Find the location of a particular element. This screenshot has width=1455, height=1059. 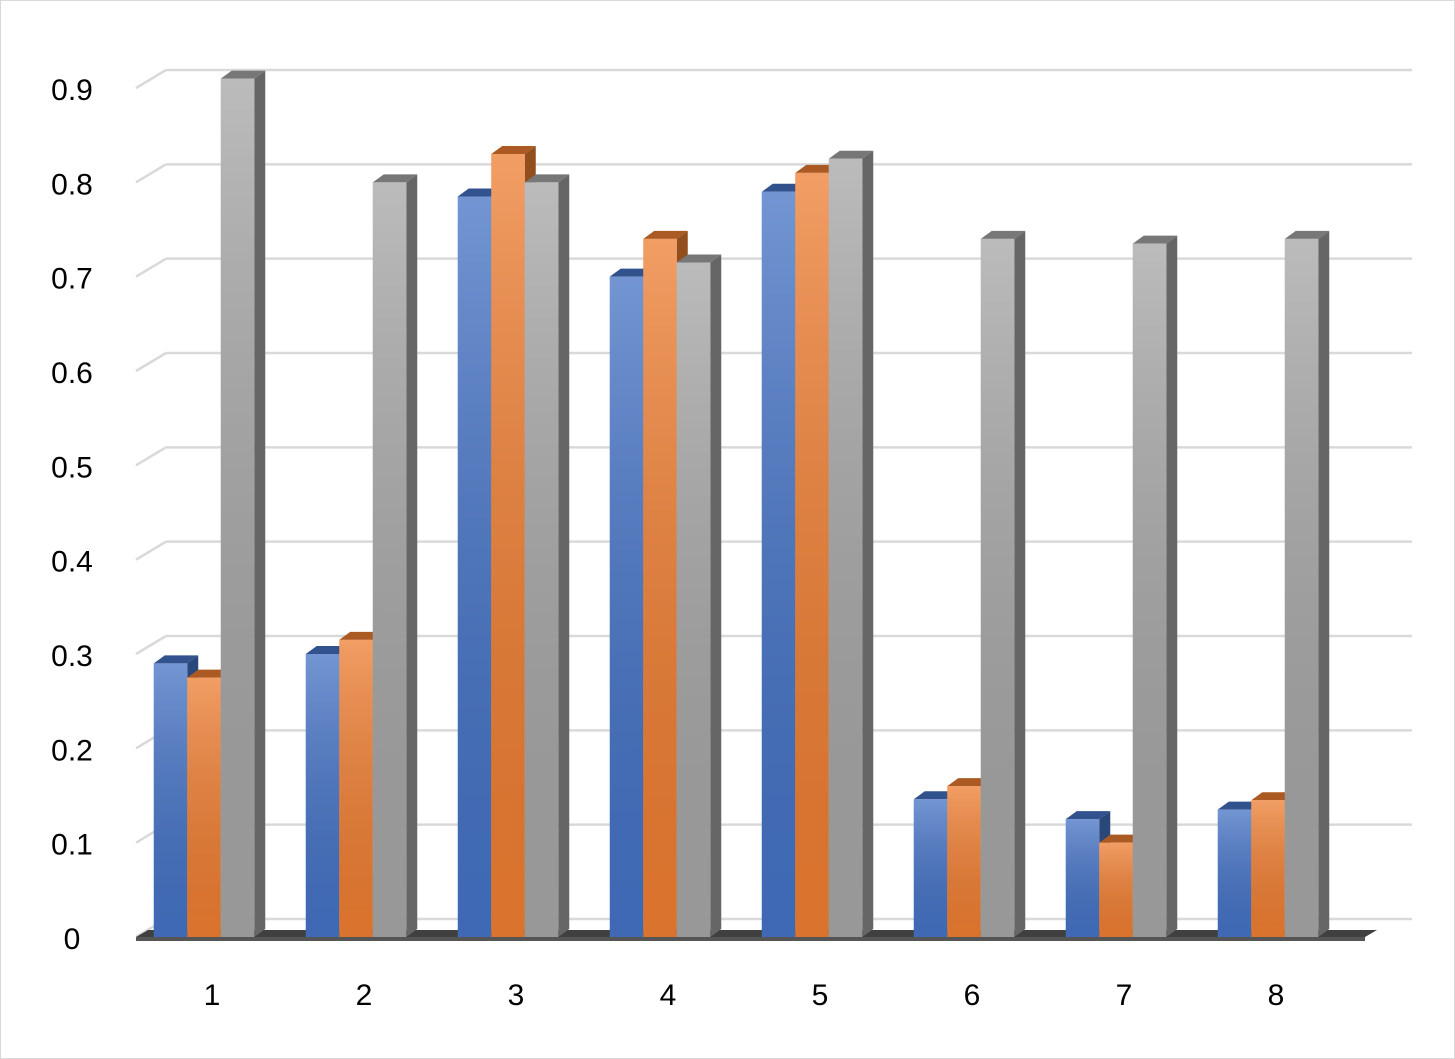

y-tick-label: 0.6 is located at coordinates (72, 373).